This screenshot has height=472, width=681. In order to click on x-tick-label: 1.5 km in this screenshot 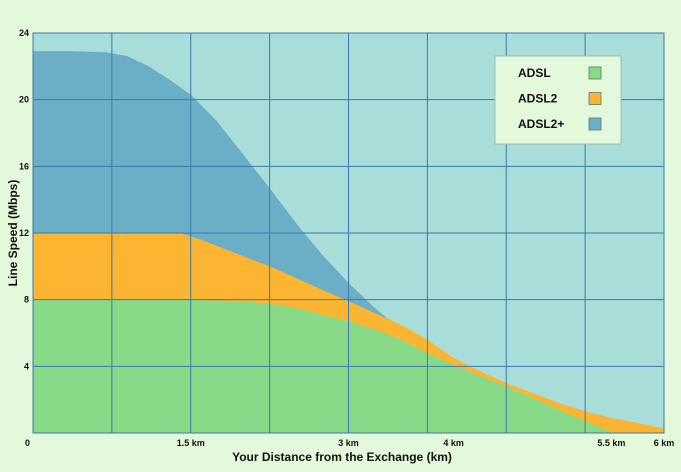, I will do `click(191, 443)`.